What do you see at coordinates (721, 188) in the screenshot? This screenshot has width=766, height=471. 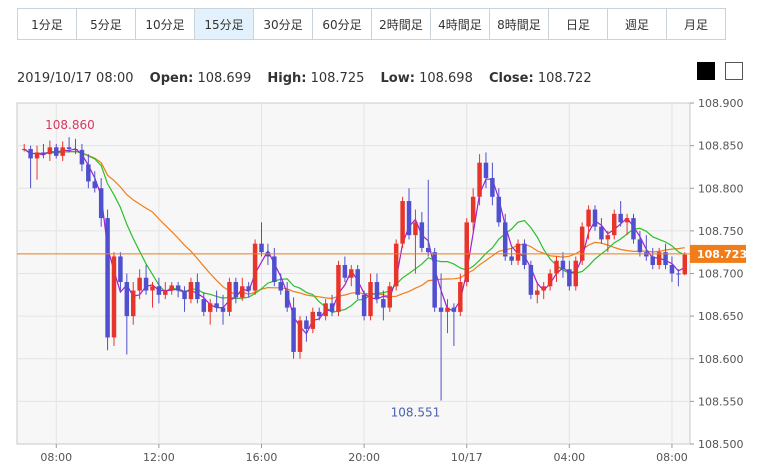 I see `y-tick-label: 108.800` at bounding box center [721, 188].